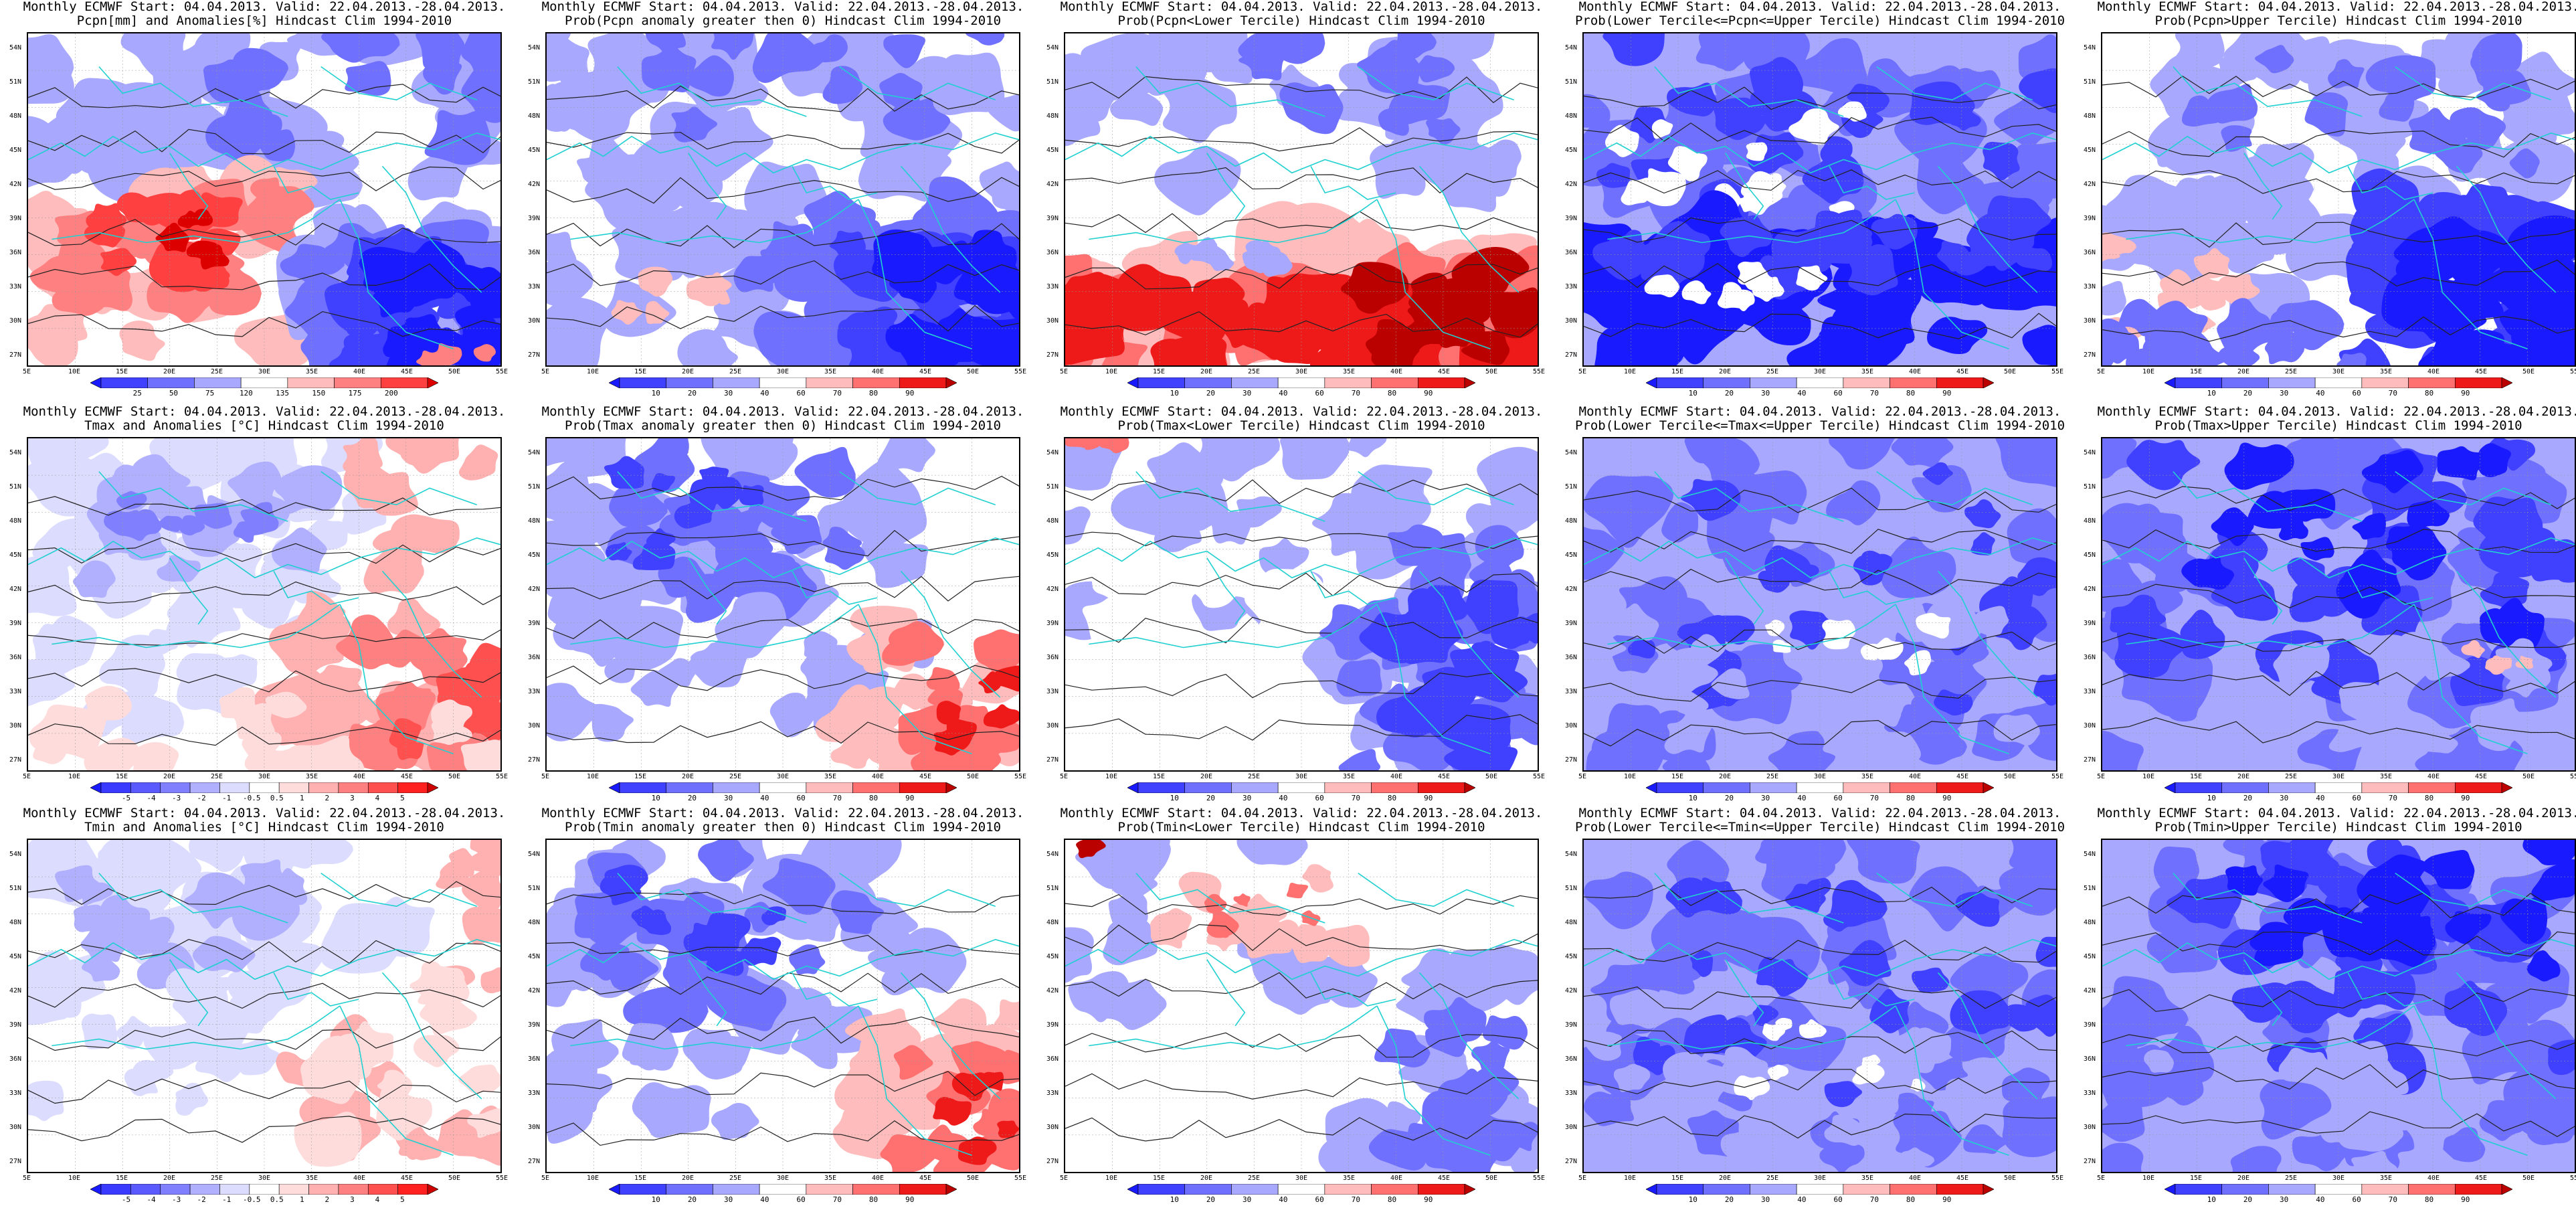  Describe the element at coordinates (2338, 382) in the screenshot. I see `colorbar-ramp` at that location.